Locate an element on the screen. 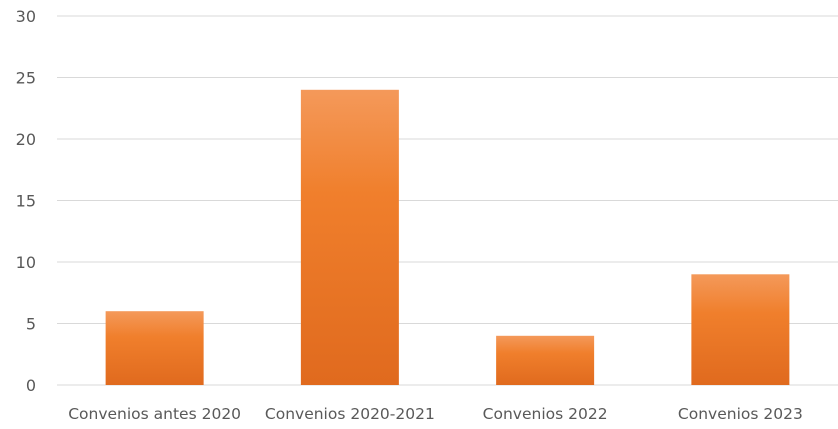  x-tick-label: Convenios 2023 is located at coordinates (740, 414).